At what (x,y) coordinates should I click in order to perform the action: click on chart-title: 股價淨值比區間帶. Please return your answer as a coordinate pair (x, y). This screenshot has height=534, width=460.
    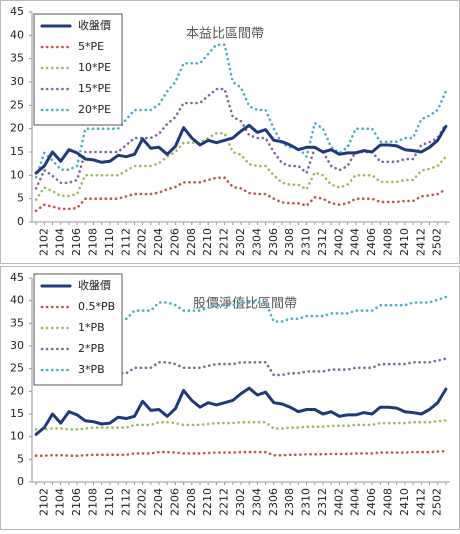
    Looking at the image, I should click on (245, 304).